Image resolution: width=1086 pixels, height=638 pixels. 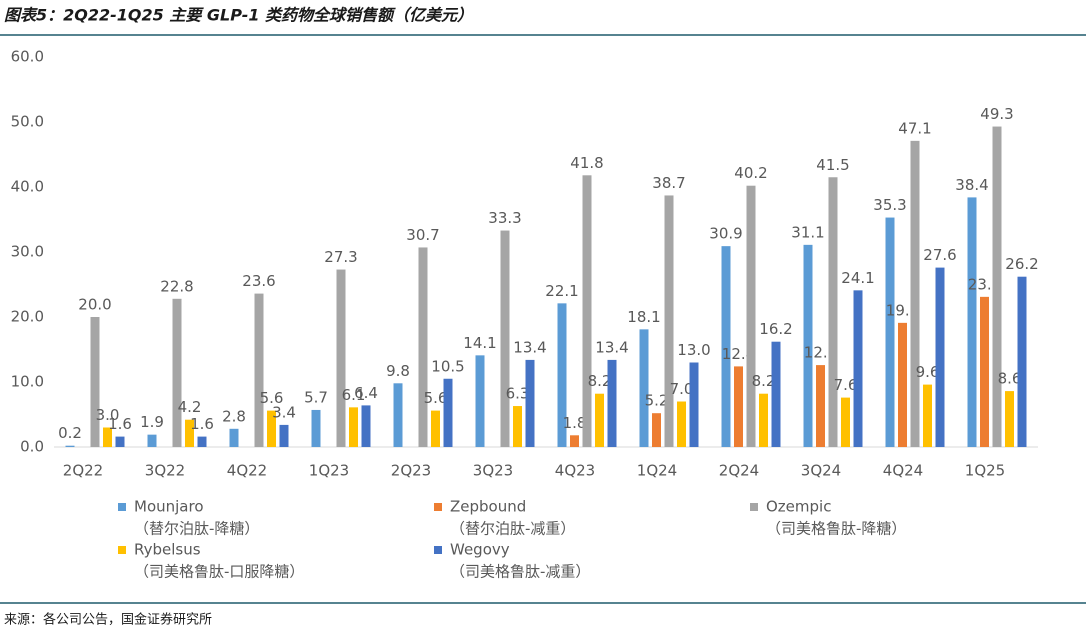 What do you see at coordinates (94, 305) in the screenshot?
I see `value-label: 20.0` at bounding box center [94, 305].